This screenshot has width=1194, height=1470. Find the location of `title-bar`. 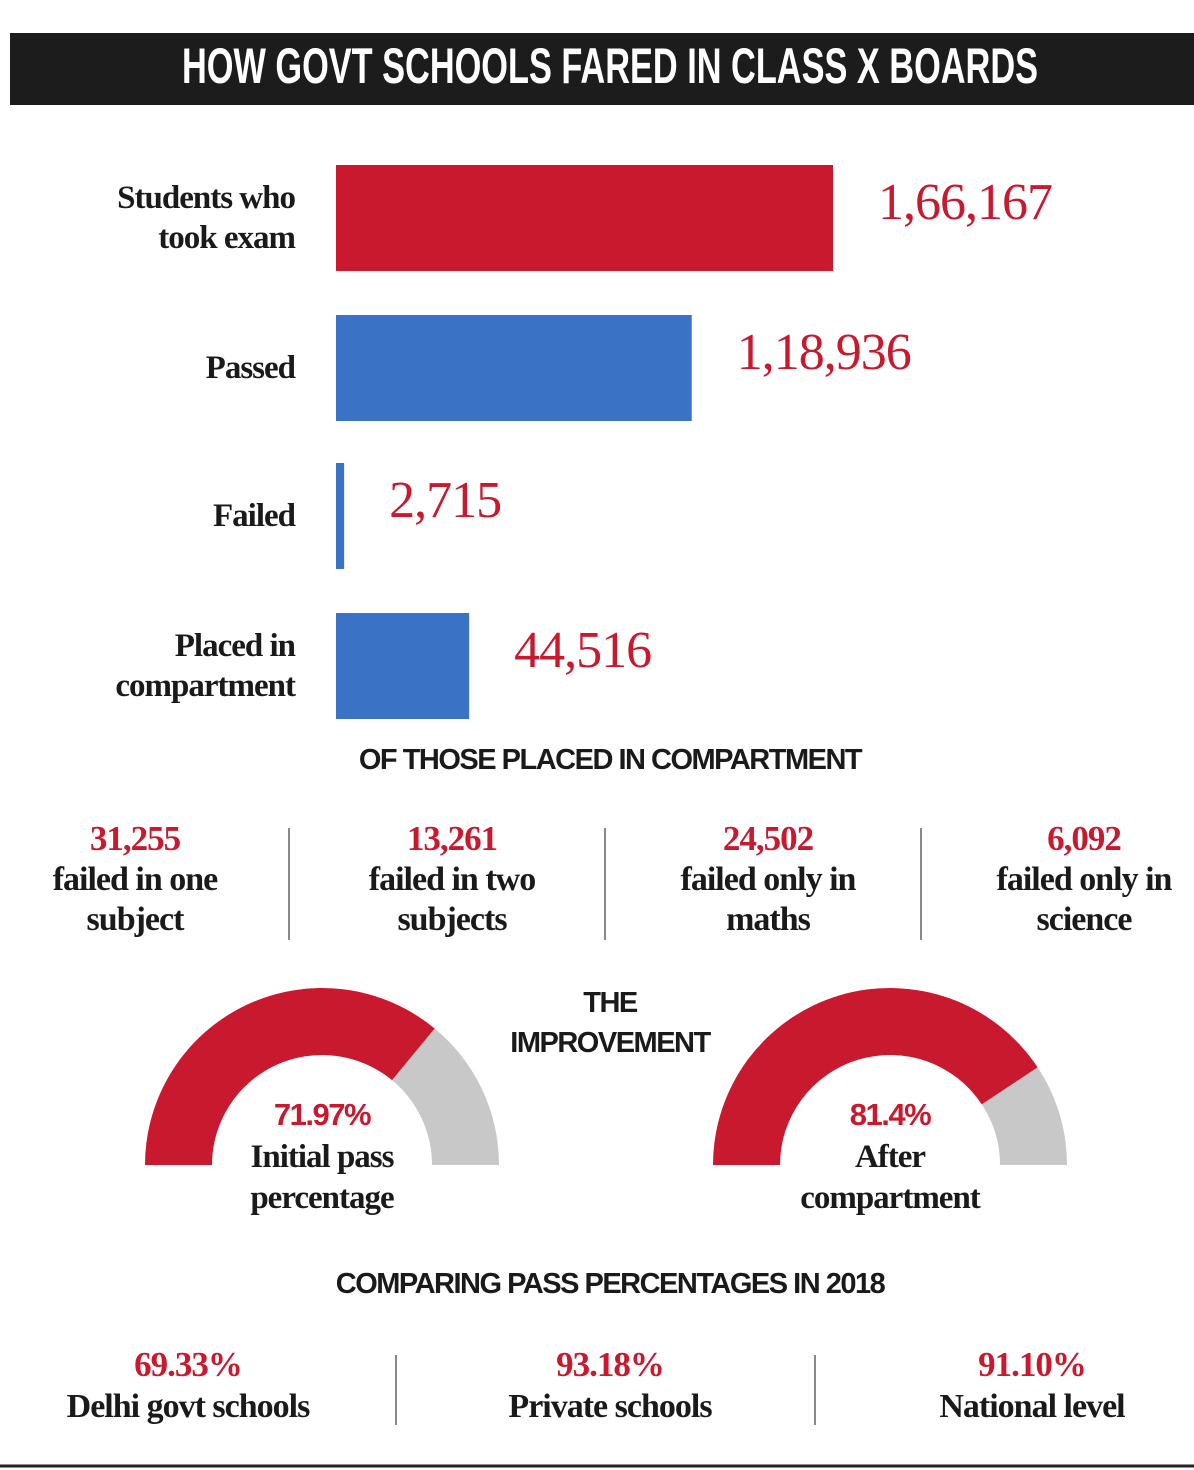

title-bar is located at coordinates (602, 69).